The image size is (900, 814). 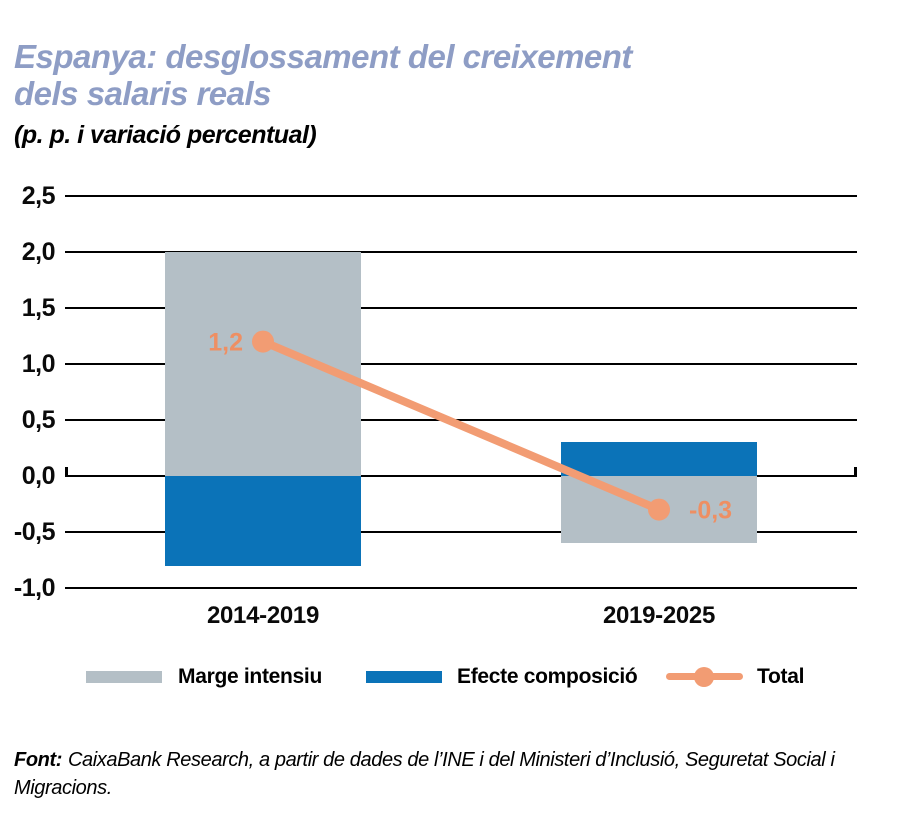 I want to click on legend-item-total: Total, so click(x=735, y=677).